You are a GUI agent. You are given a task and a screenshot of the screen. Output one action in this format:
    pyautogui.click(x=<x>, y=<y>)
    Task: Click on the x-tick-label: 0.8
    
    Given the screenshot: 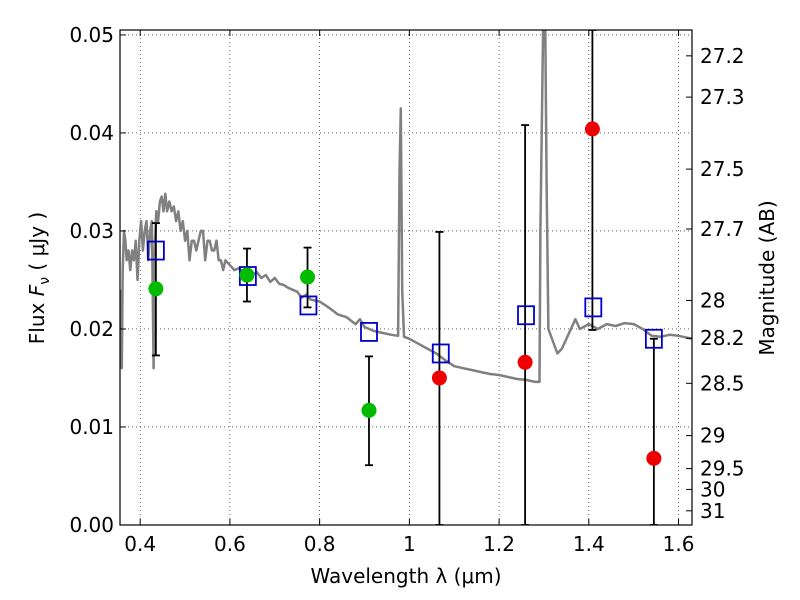 What is the action you would take?
    pyautogui.click(x=320, y=544)
    